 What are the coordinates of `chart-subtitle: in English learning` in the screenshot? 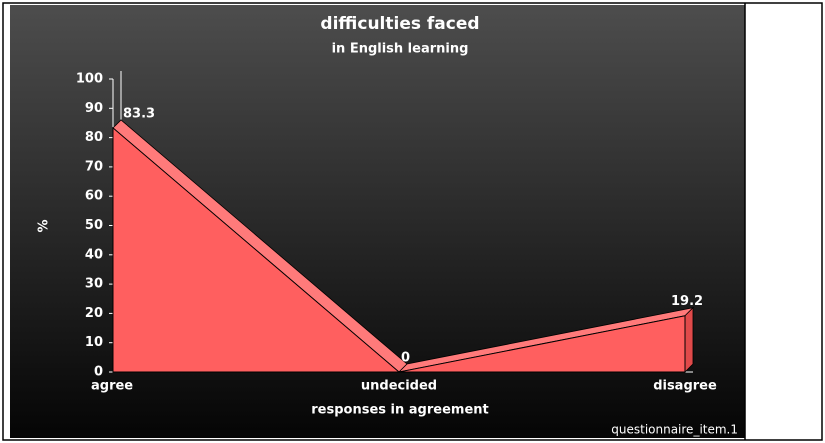 It's located at (400, 49).